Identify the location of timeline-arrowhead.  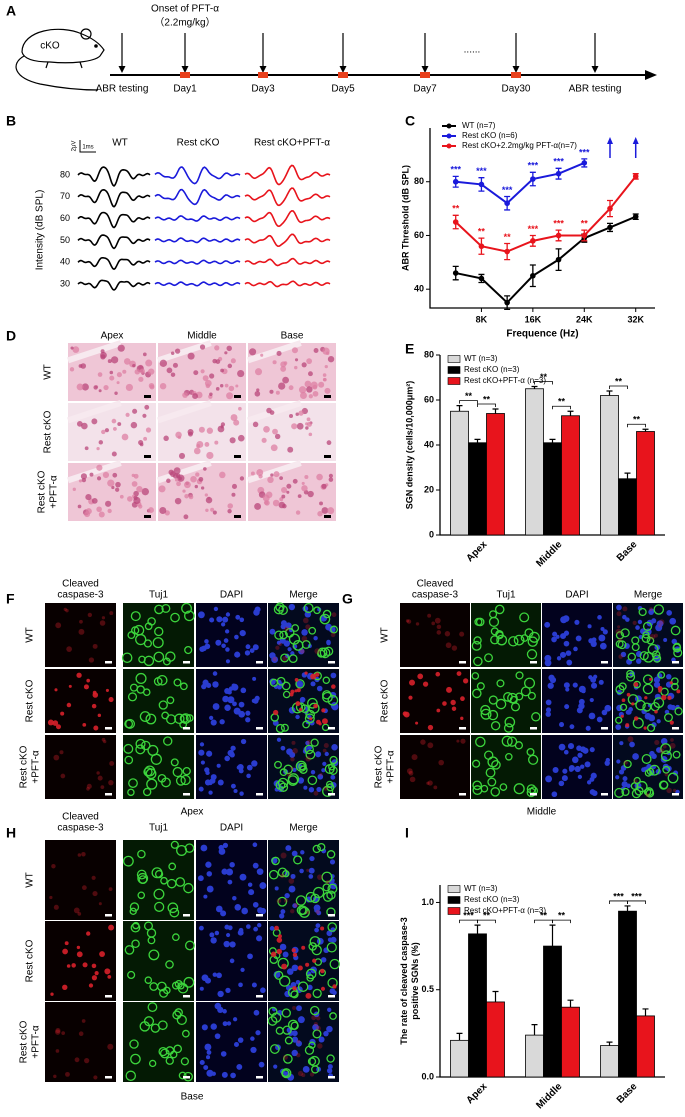
(651, 75).